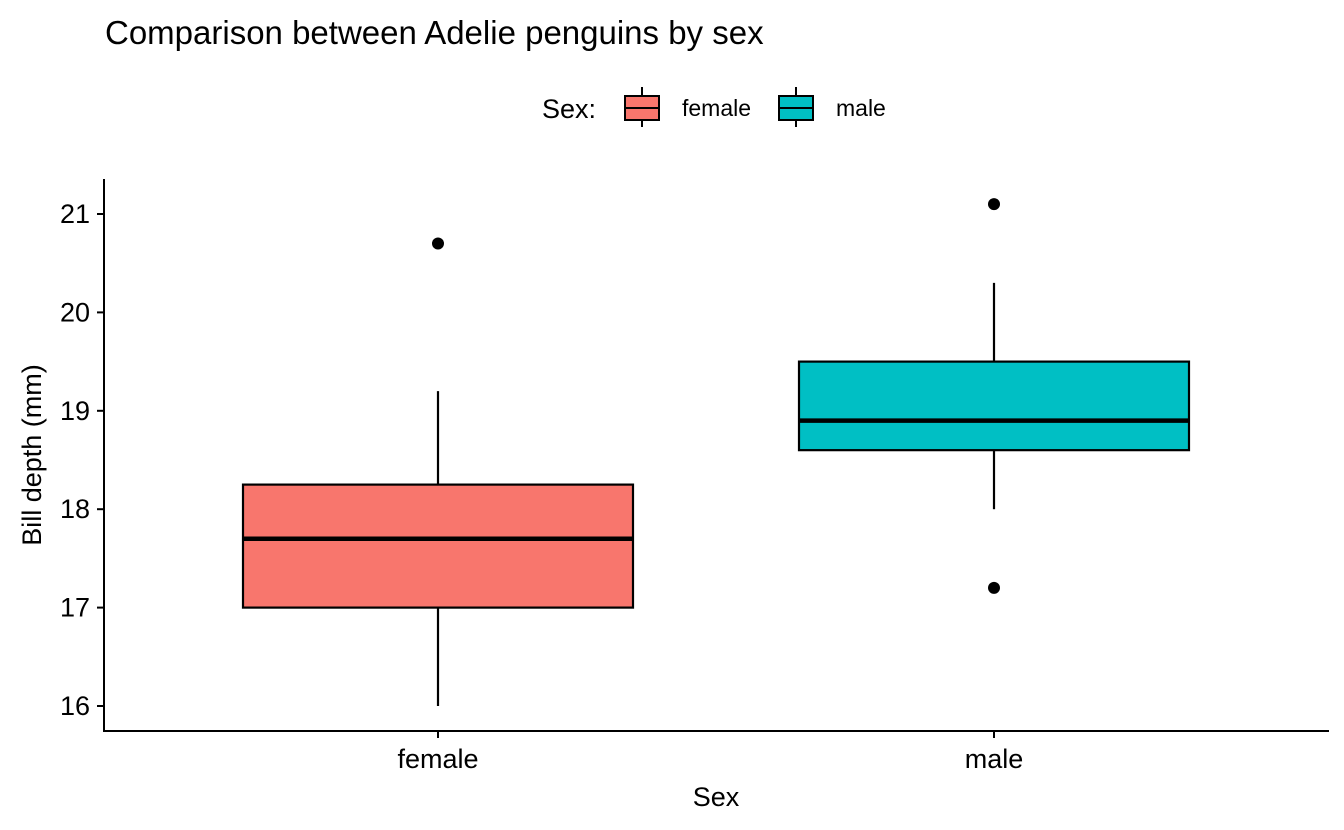 The image size is (1344, 830). I want to click on y-tick-label: 17, so click(75, 608).